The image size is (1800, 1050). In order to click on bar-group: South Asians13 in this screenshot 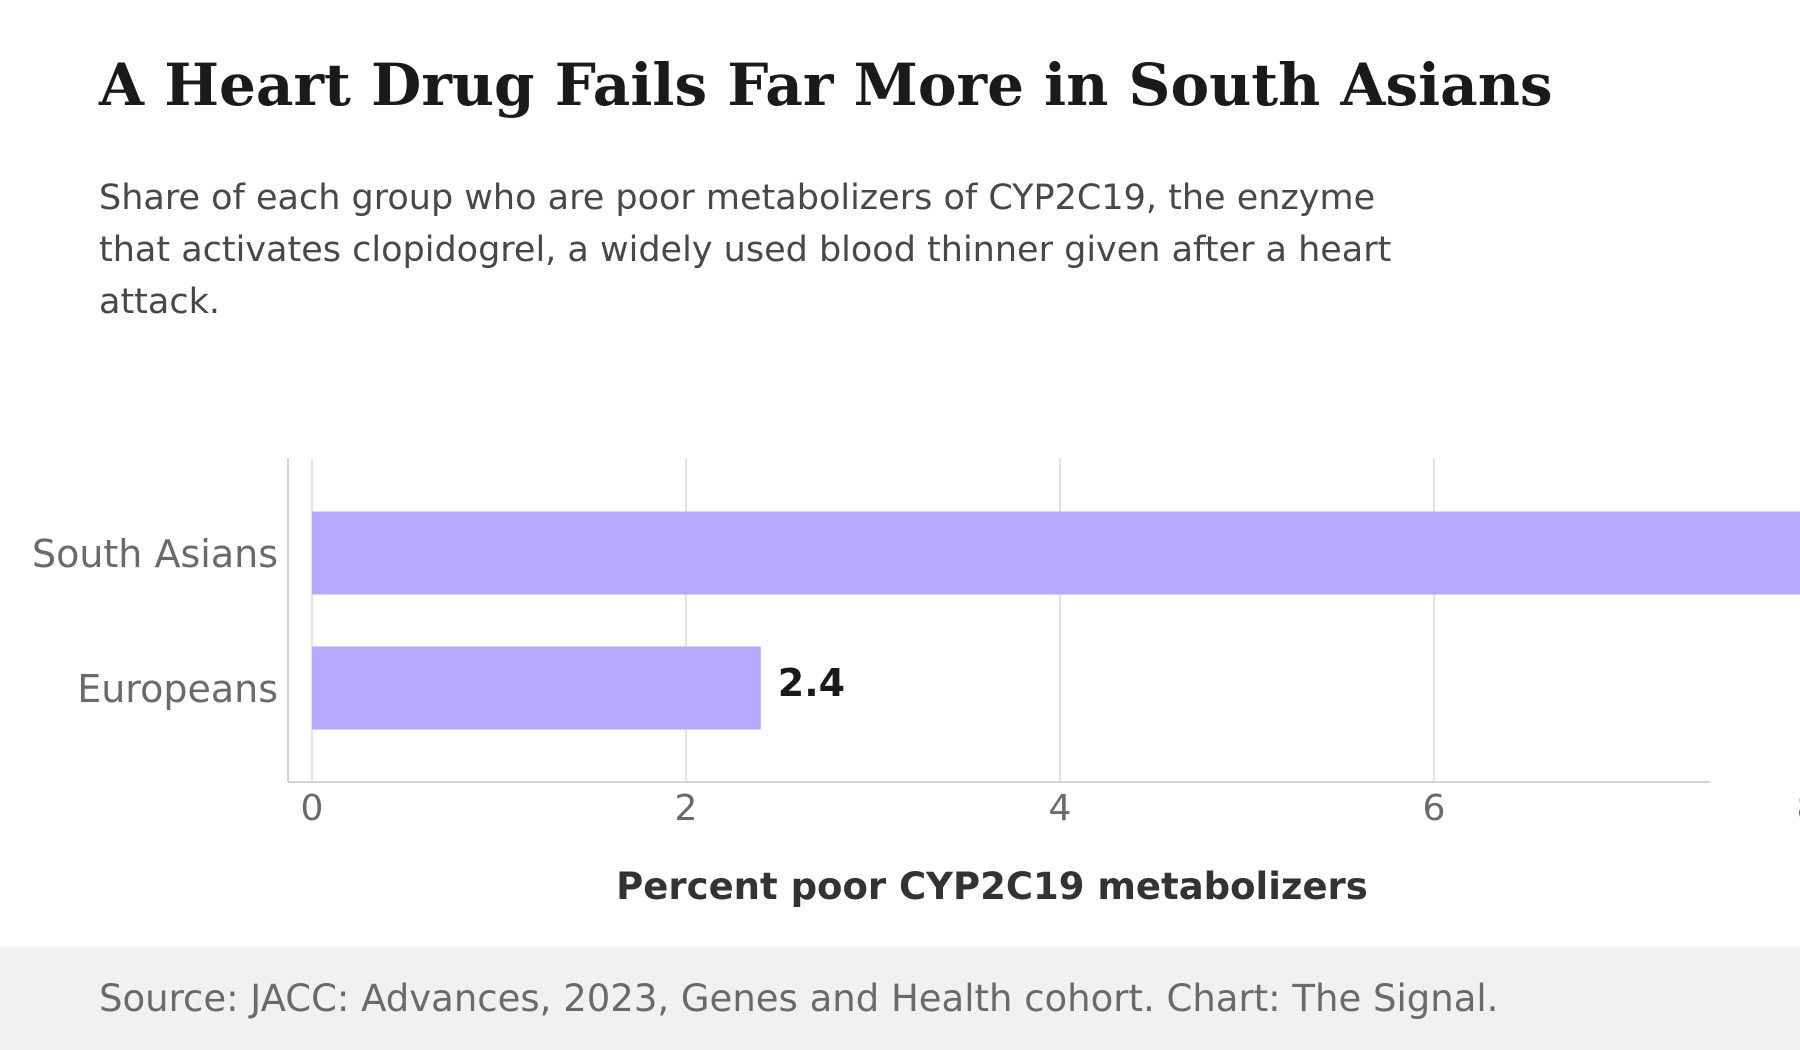, I will do `click(916, 553)`.